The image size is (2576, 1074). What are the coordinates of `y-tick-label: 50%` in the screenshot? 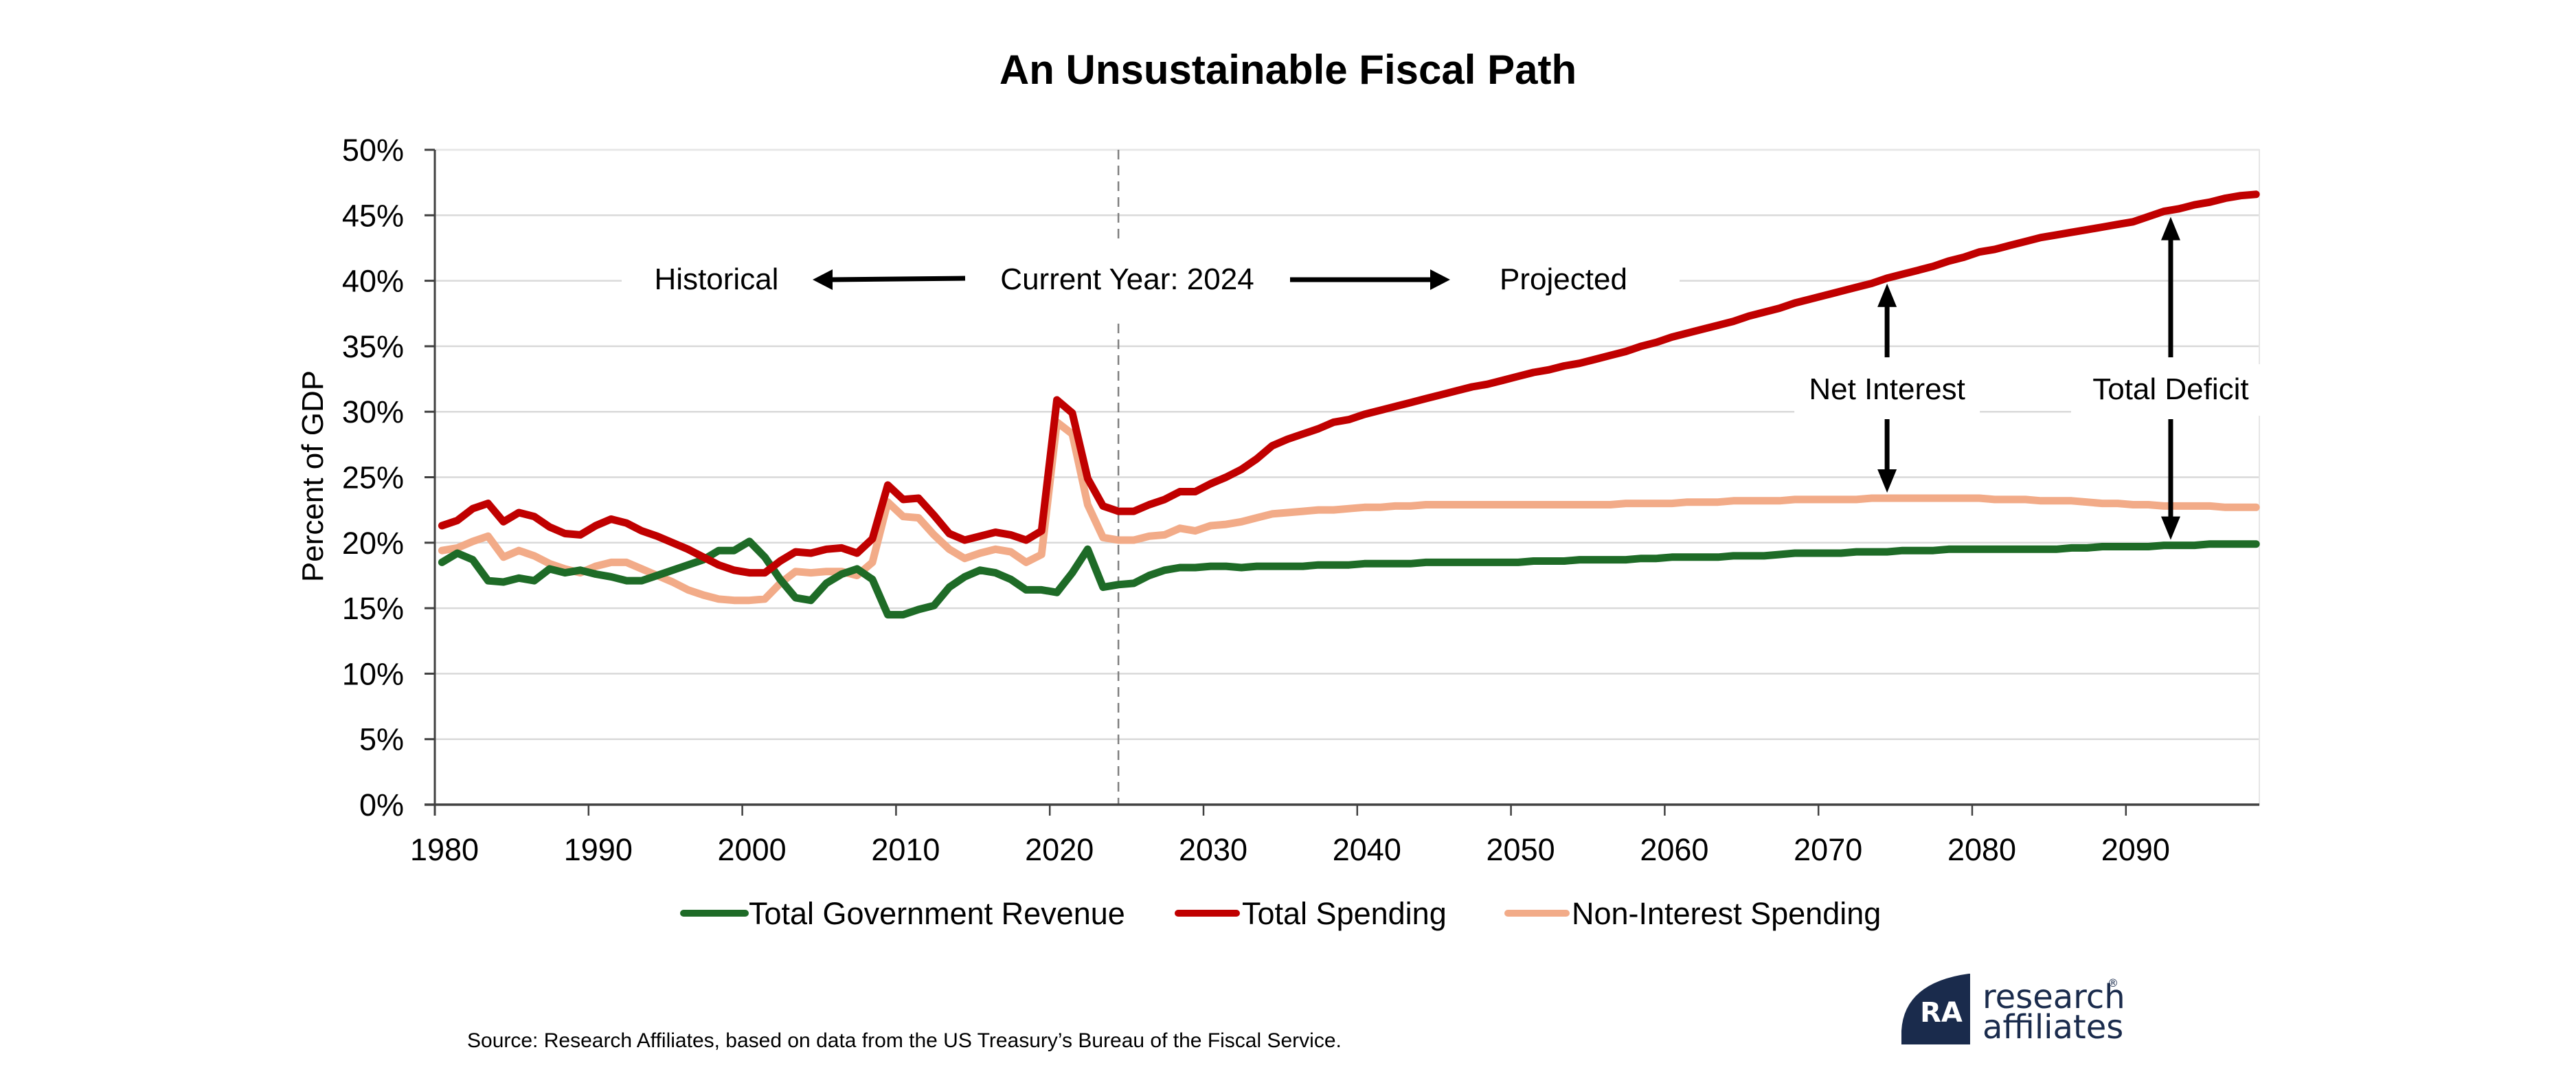 It's located at (373, 150).